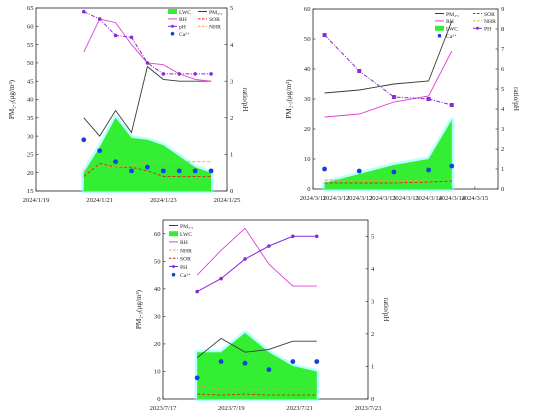 This screenshot has width=550, height=415. Describe the element at coordinates (232, 8) in the screenshot. I see `y2-tick-label: 5` at that location.